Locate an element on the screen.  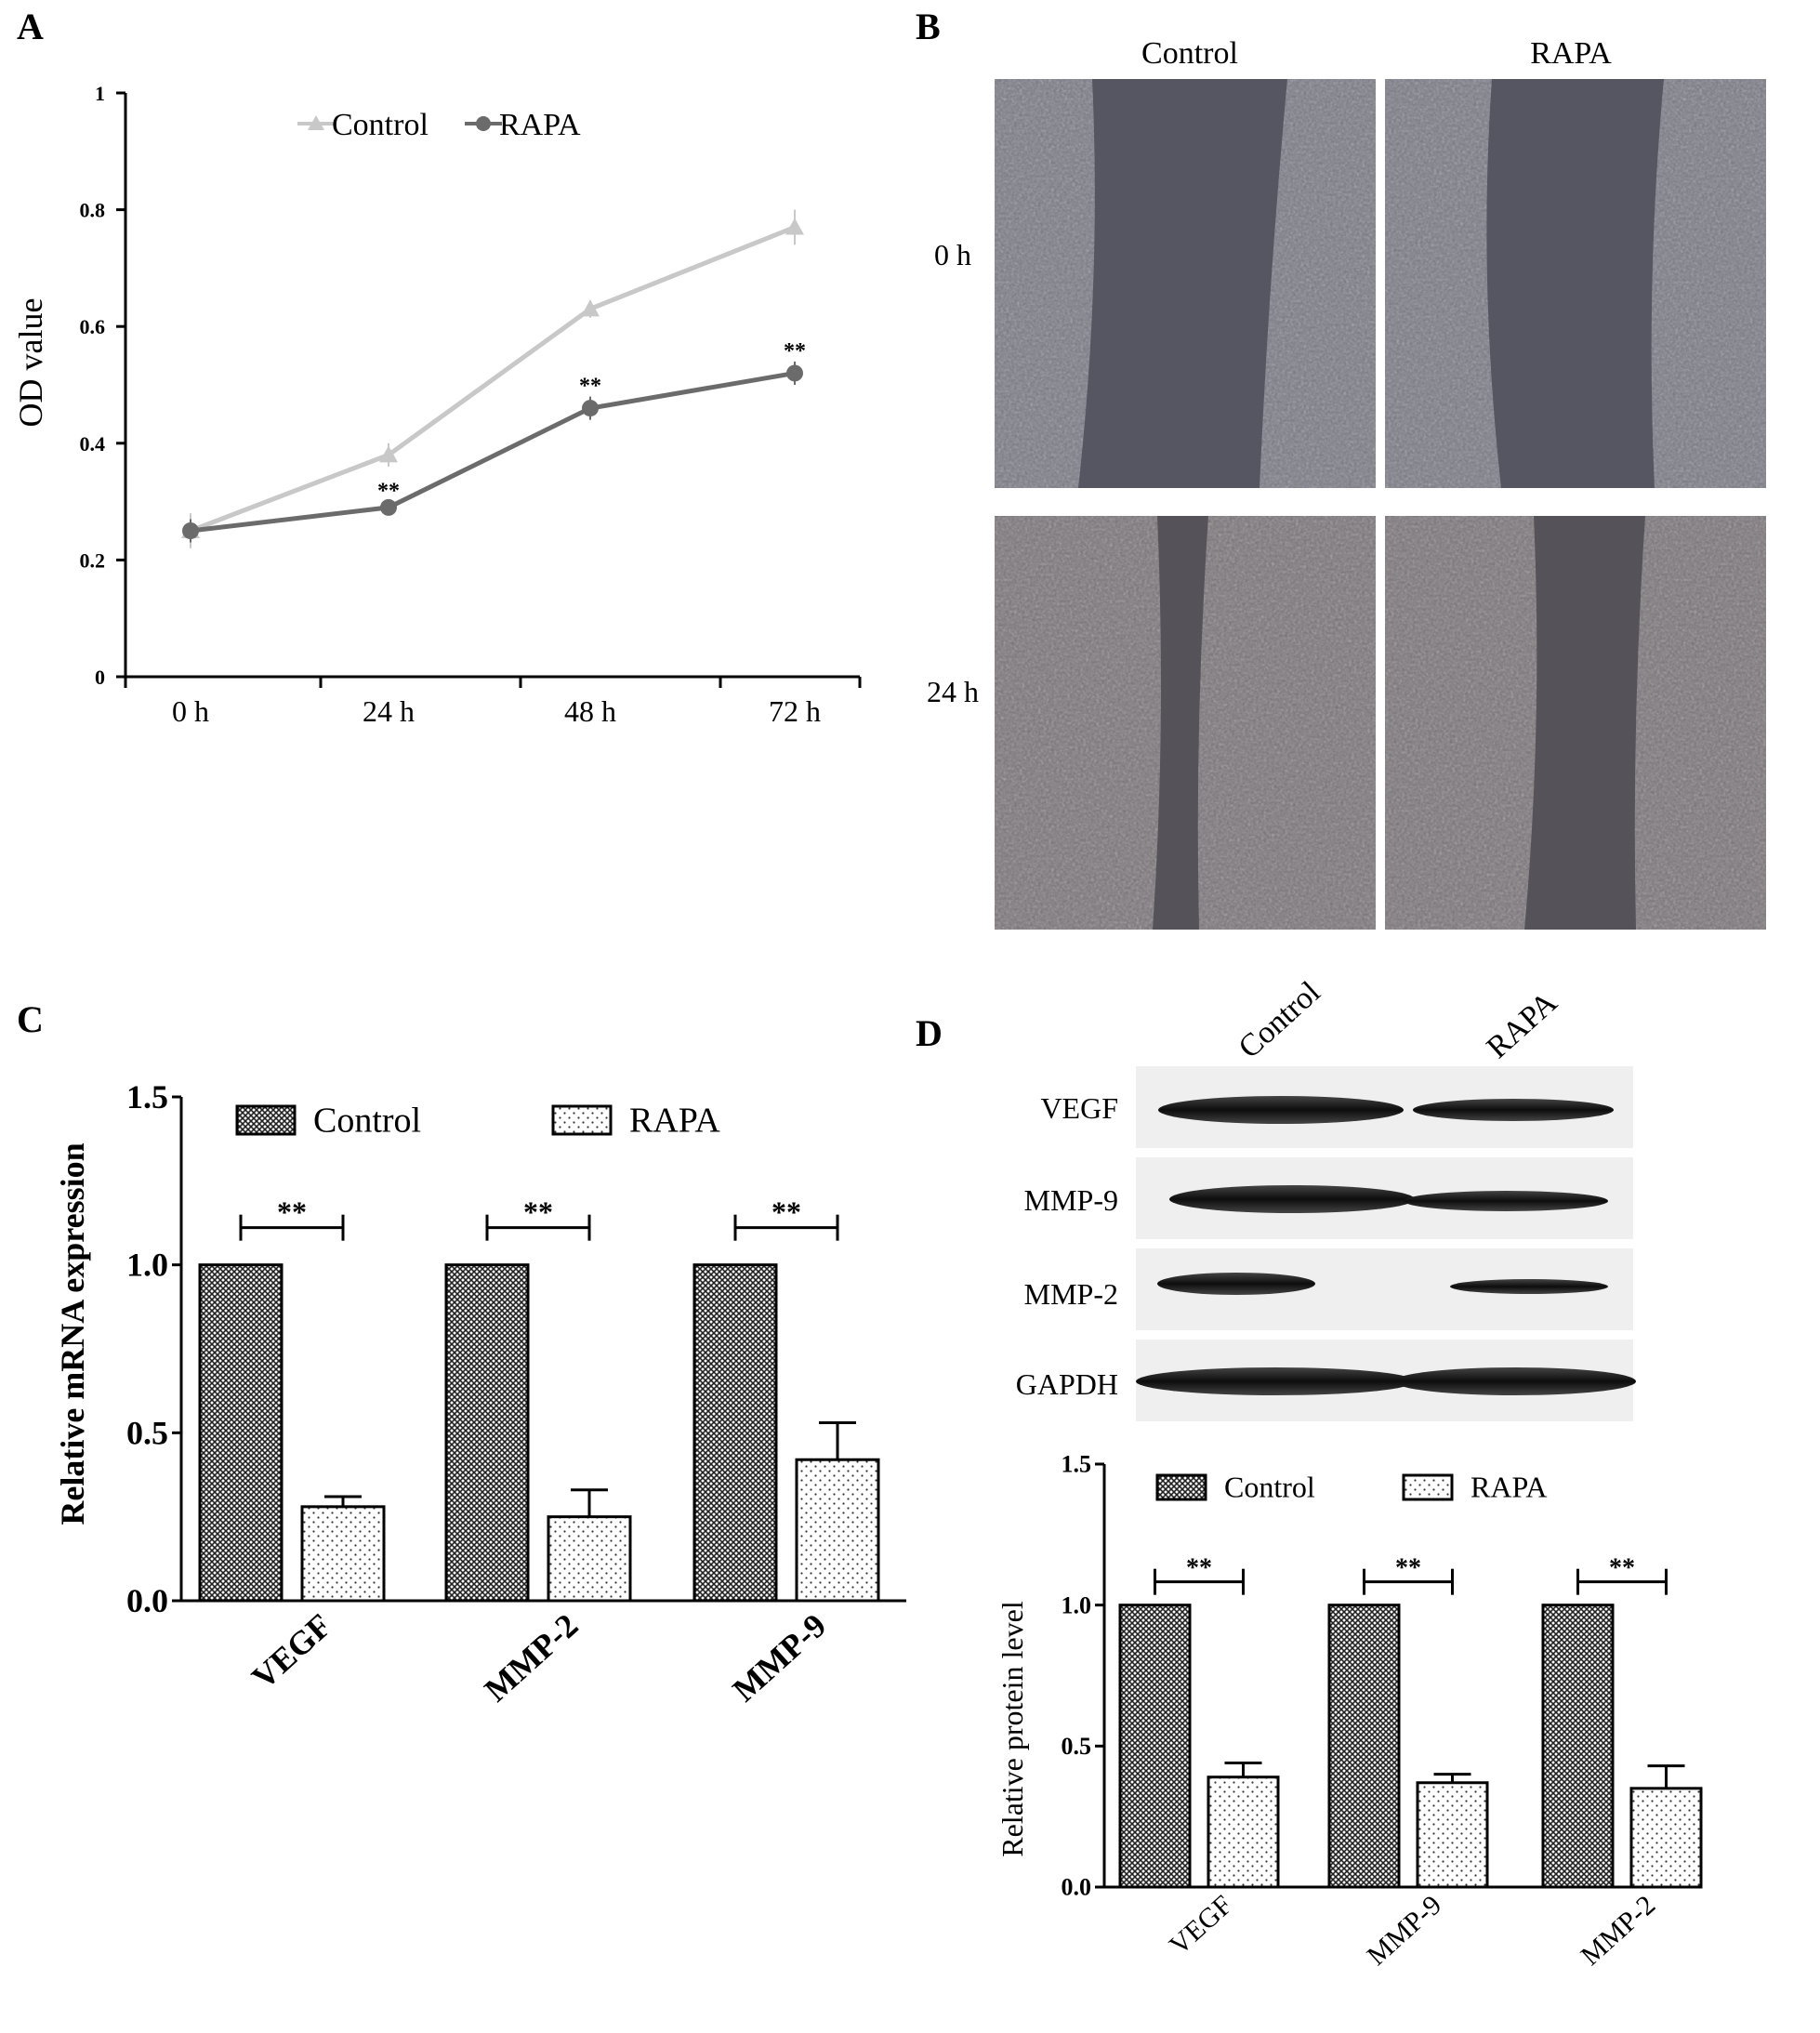
micrograph-24h-rapa is located at coordinates (1575, 723).